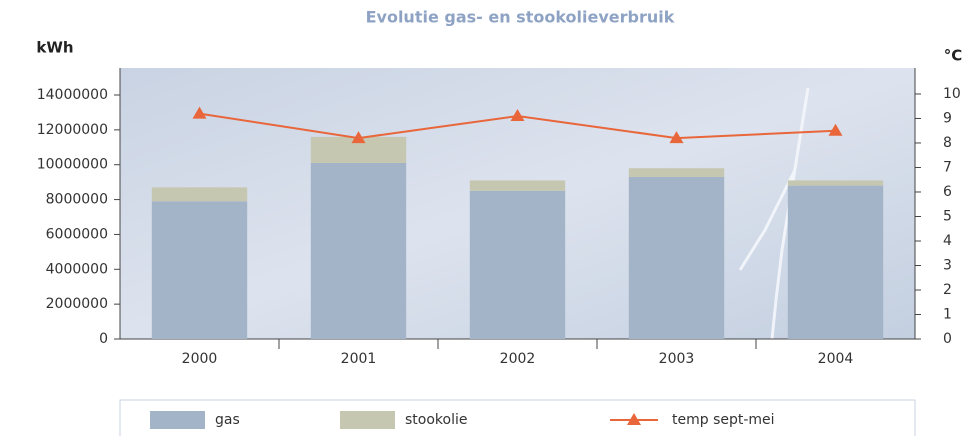 This screenshot has width=967, height=436. What do you see at coordinates (947, 167) in the screenshot?
I see `y2-tick-label: 7` at bounding box center [947, 167].